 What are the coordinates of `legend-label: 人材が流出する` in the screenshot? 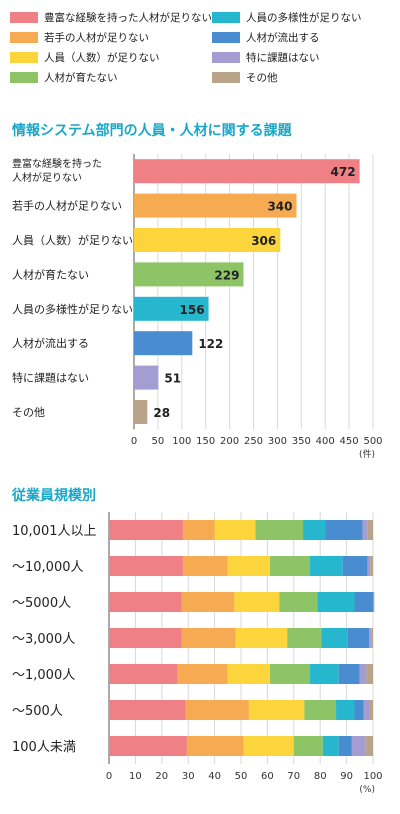 It's located at (283, 37).